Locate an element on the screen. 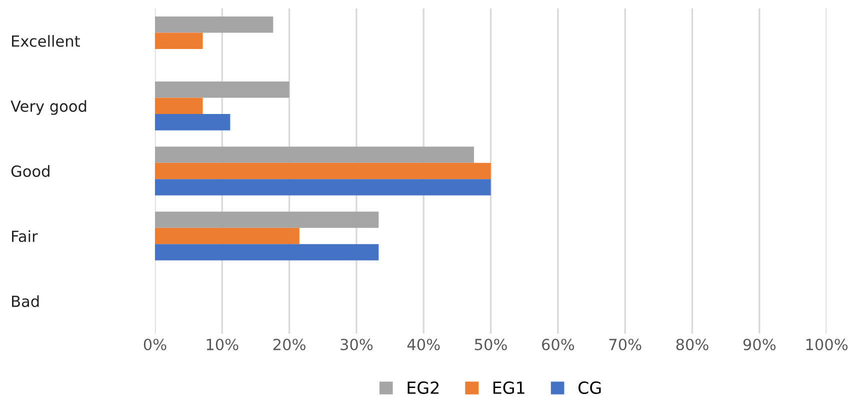 The width and height of the screenshot is (861, 417). y-tick-label: Fair is located at coordinates (25, 236).